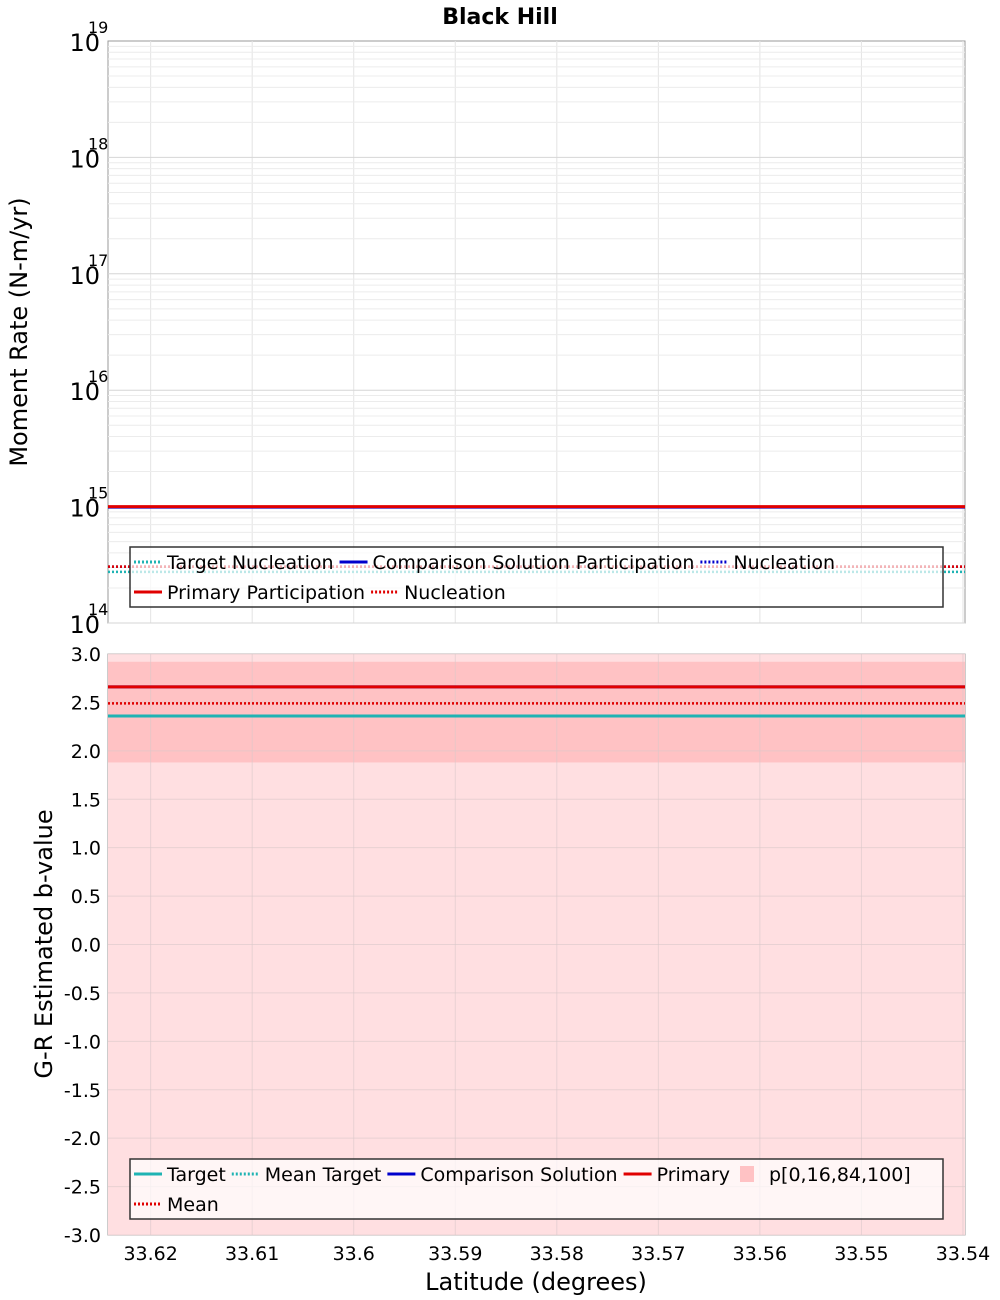 This screenshot has width=1000, height=1300. I want to click on x-tick-3: 33.59, so click(455, 1254).